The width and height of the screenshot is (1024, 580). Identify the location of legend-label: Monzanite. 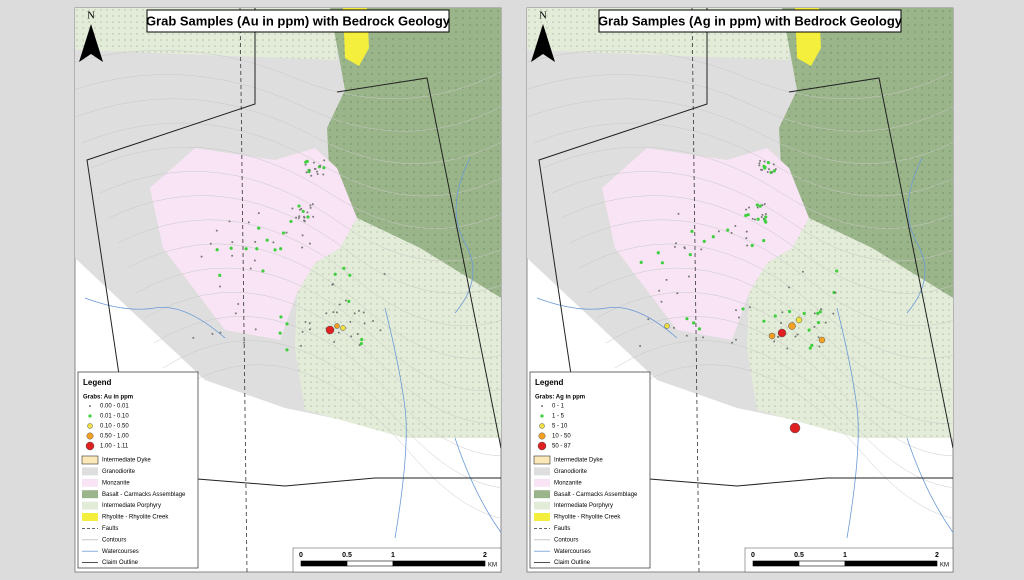
(116, 483).